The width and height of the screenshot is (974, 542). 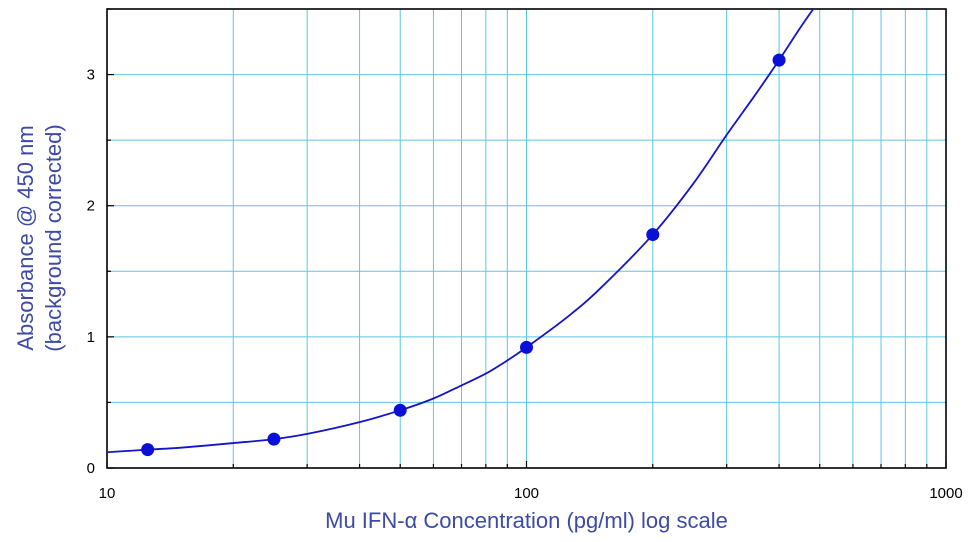 What do you see at coordinates (91, 337) in the screenshot?
I see `y-tick-label: 1` at bounding box center [91, 337].